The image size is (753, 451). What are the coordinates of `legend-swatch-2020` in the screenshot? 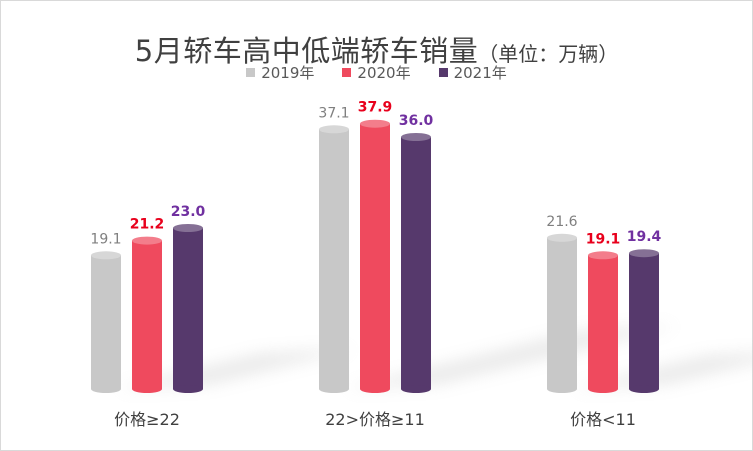 It's located at (347, 72).